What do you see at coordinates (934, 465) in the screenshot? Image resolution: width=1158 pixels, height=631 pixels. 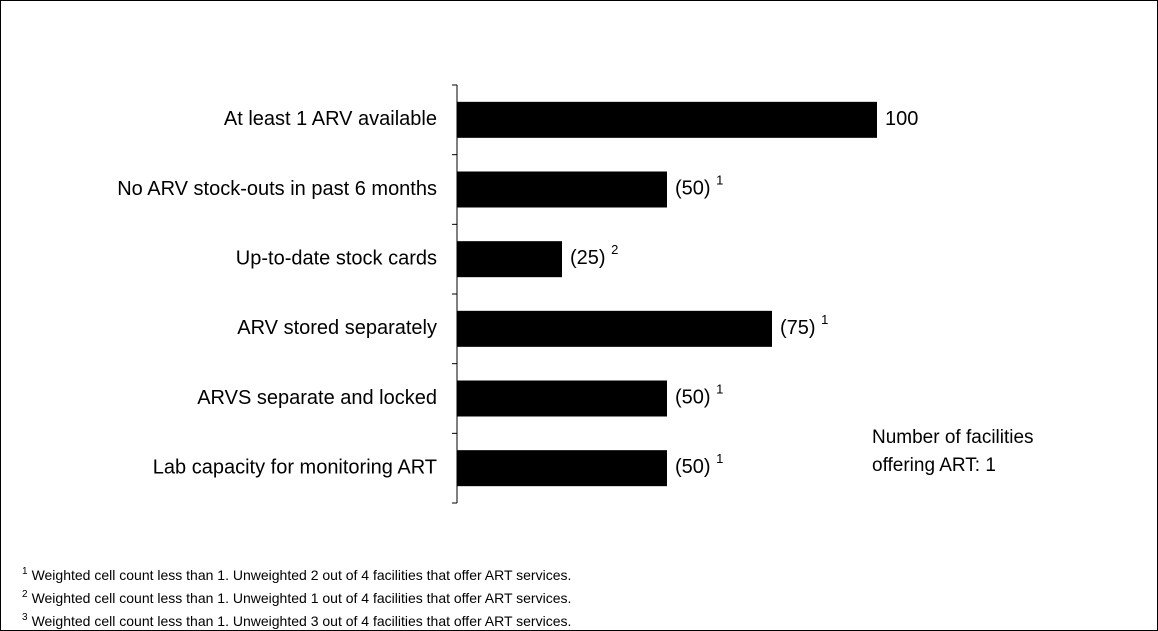 I see `annotation: offering ART: 1` at bounding box center [934, 465].